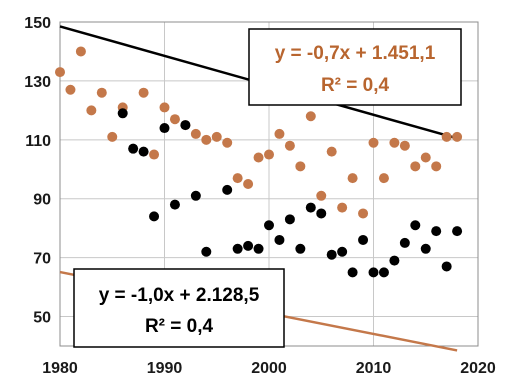 The width and height of the screenshot is (505, 382). Describe the element at coordinates (478, 368) in the screenshot. I see `x-tick-label-2020: 2020` at that location.